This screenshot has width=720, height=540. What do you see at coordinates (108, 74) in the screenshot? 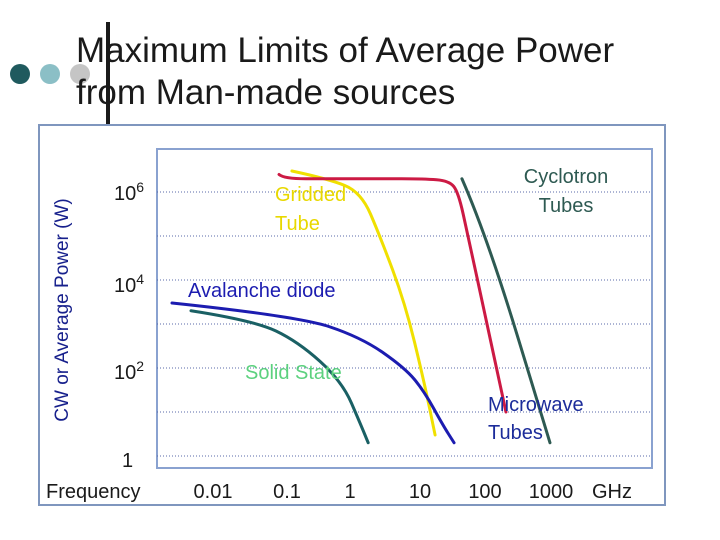
I see `title-divider` at bounding box center [108, 74].